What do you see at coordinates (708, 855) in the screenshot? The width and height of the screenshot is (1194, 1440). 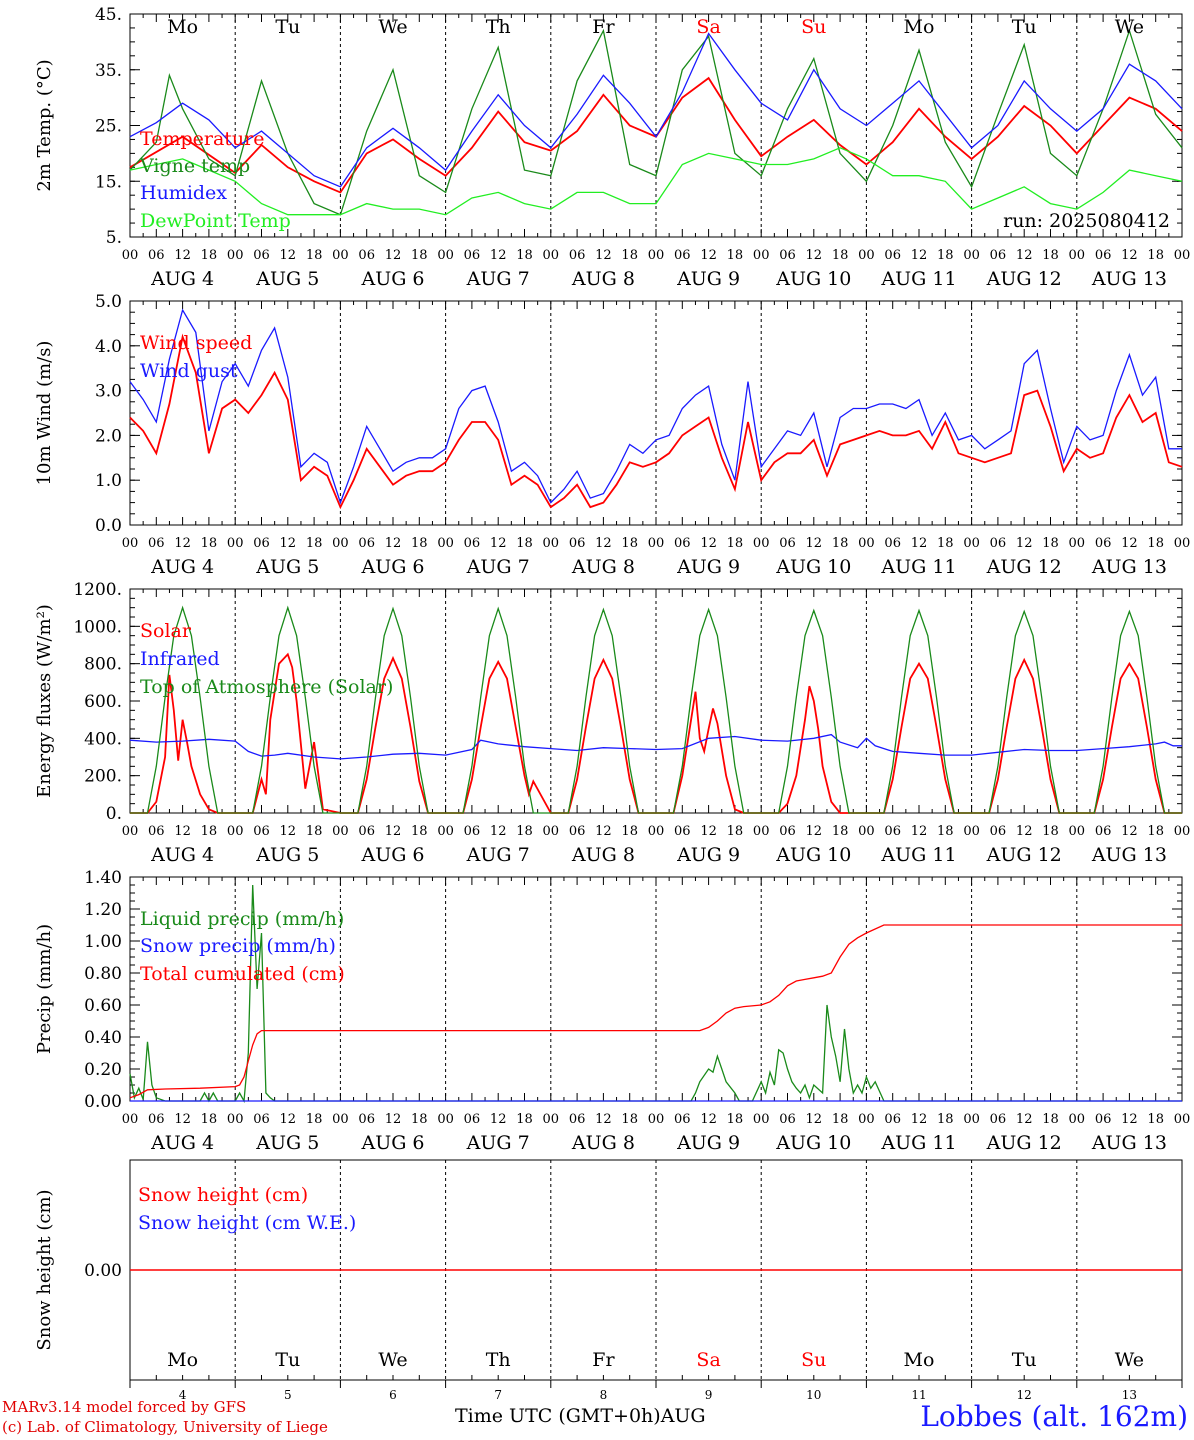 I see `date-label: AUG 9` at bounding box center [708, 855].